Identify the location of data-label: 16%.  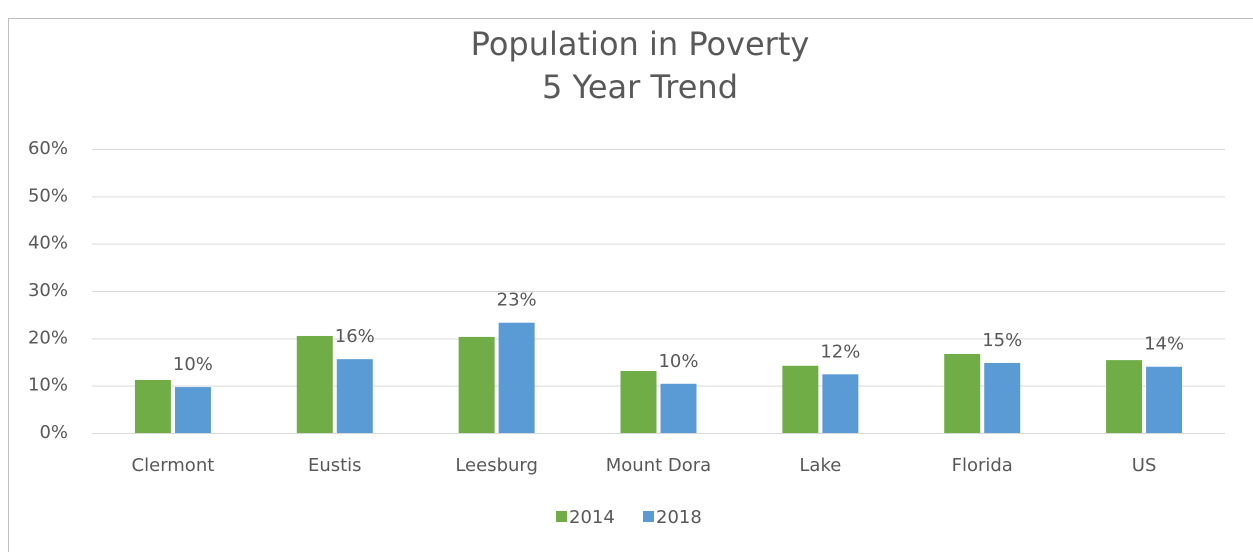
(355, 336).